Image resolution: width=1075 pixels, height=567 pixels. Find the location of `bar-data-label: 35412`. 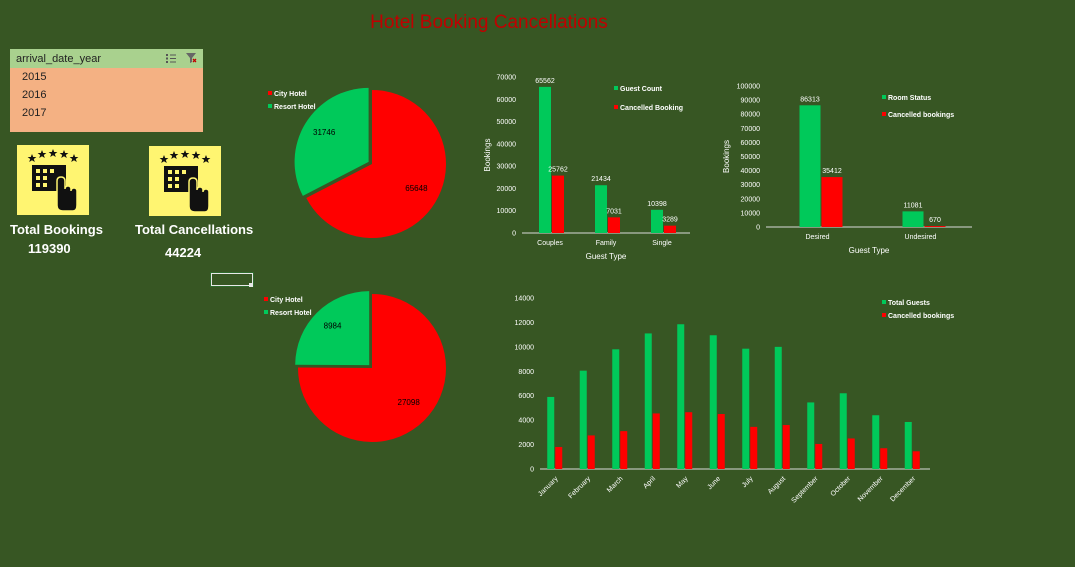

bar-data-label: 35412 is located at coordinates (832, 171).